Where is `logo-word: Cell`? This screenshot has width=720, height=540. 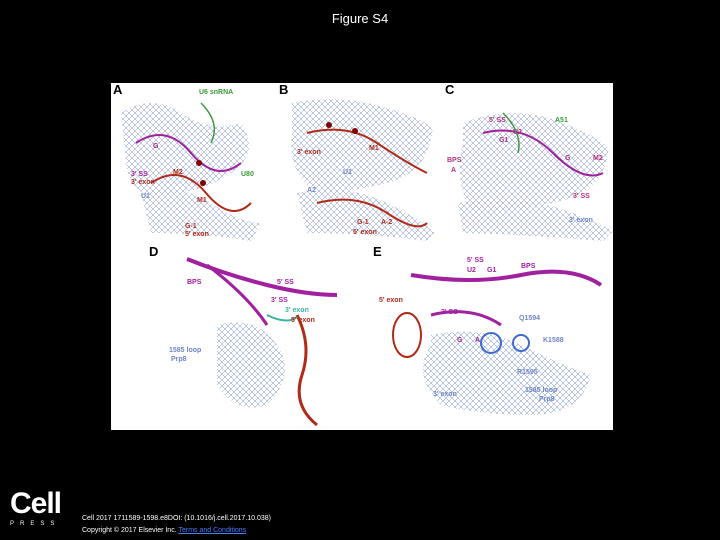
logo-word: Cell is located at coordinates (36, 503).